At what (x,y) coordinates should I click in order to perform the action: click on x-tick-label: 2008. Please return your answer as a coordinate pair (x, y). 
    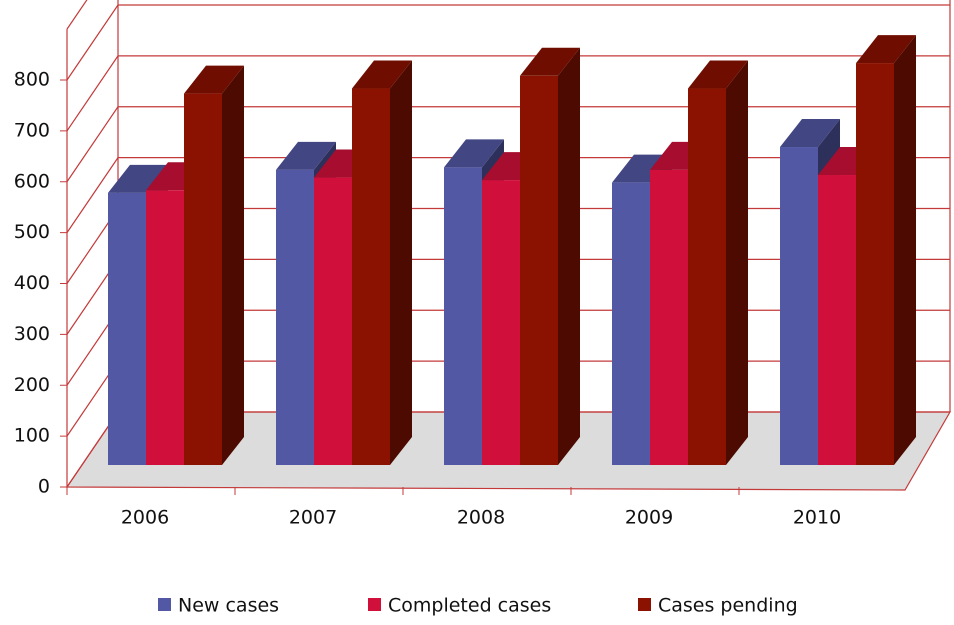
    Looking at the image, I should click on (481, 518).